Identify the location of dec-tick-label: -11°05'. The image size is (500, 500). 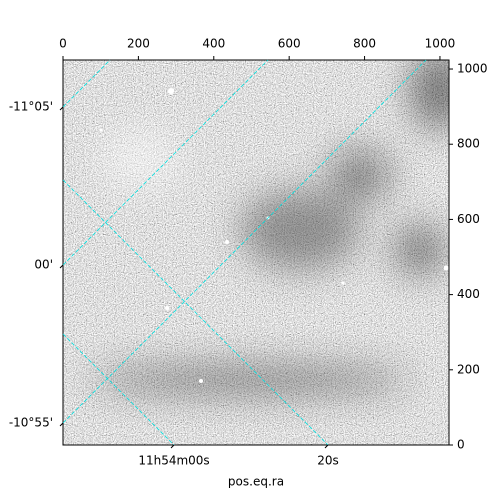
(31, 107).